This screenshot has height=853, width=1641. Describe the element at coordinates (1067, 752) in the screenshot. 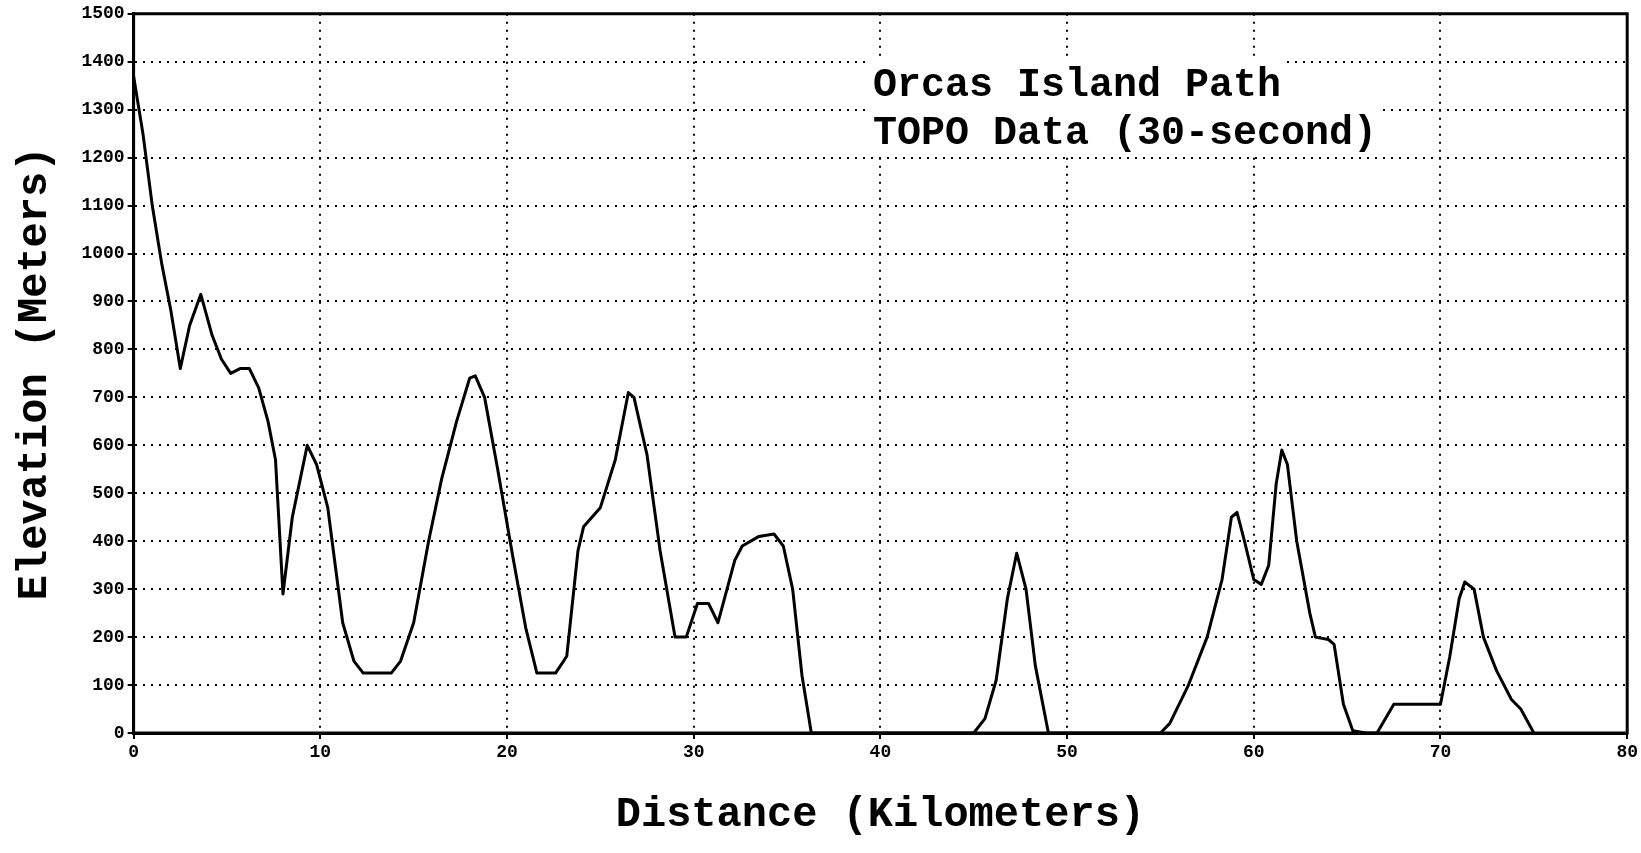

I see `x-tick-label: 50` at that location.